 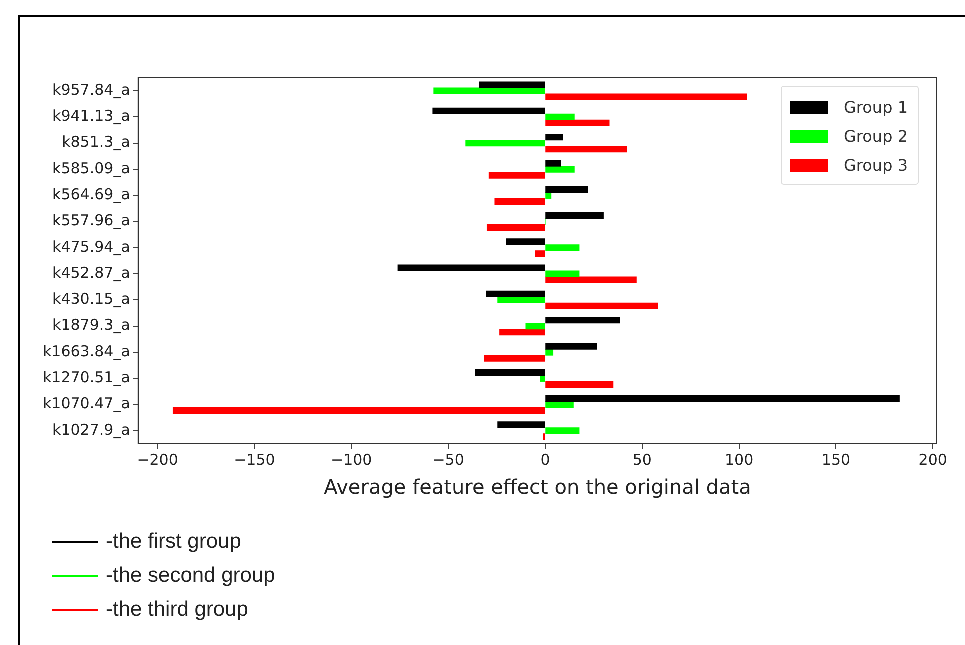 What do you see at coordinates (255, 459) in the screenshot?
I see `x-tick-label: −150` at bounding box center [255, 459].